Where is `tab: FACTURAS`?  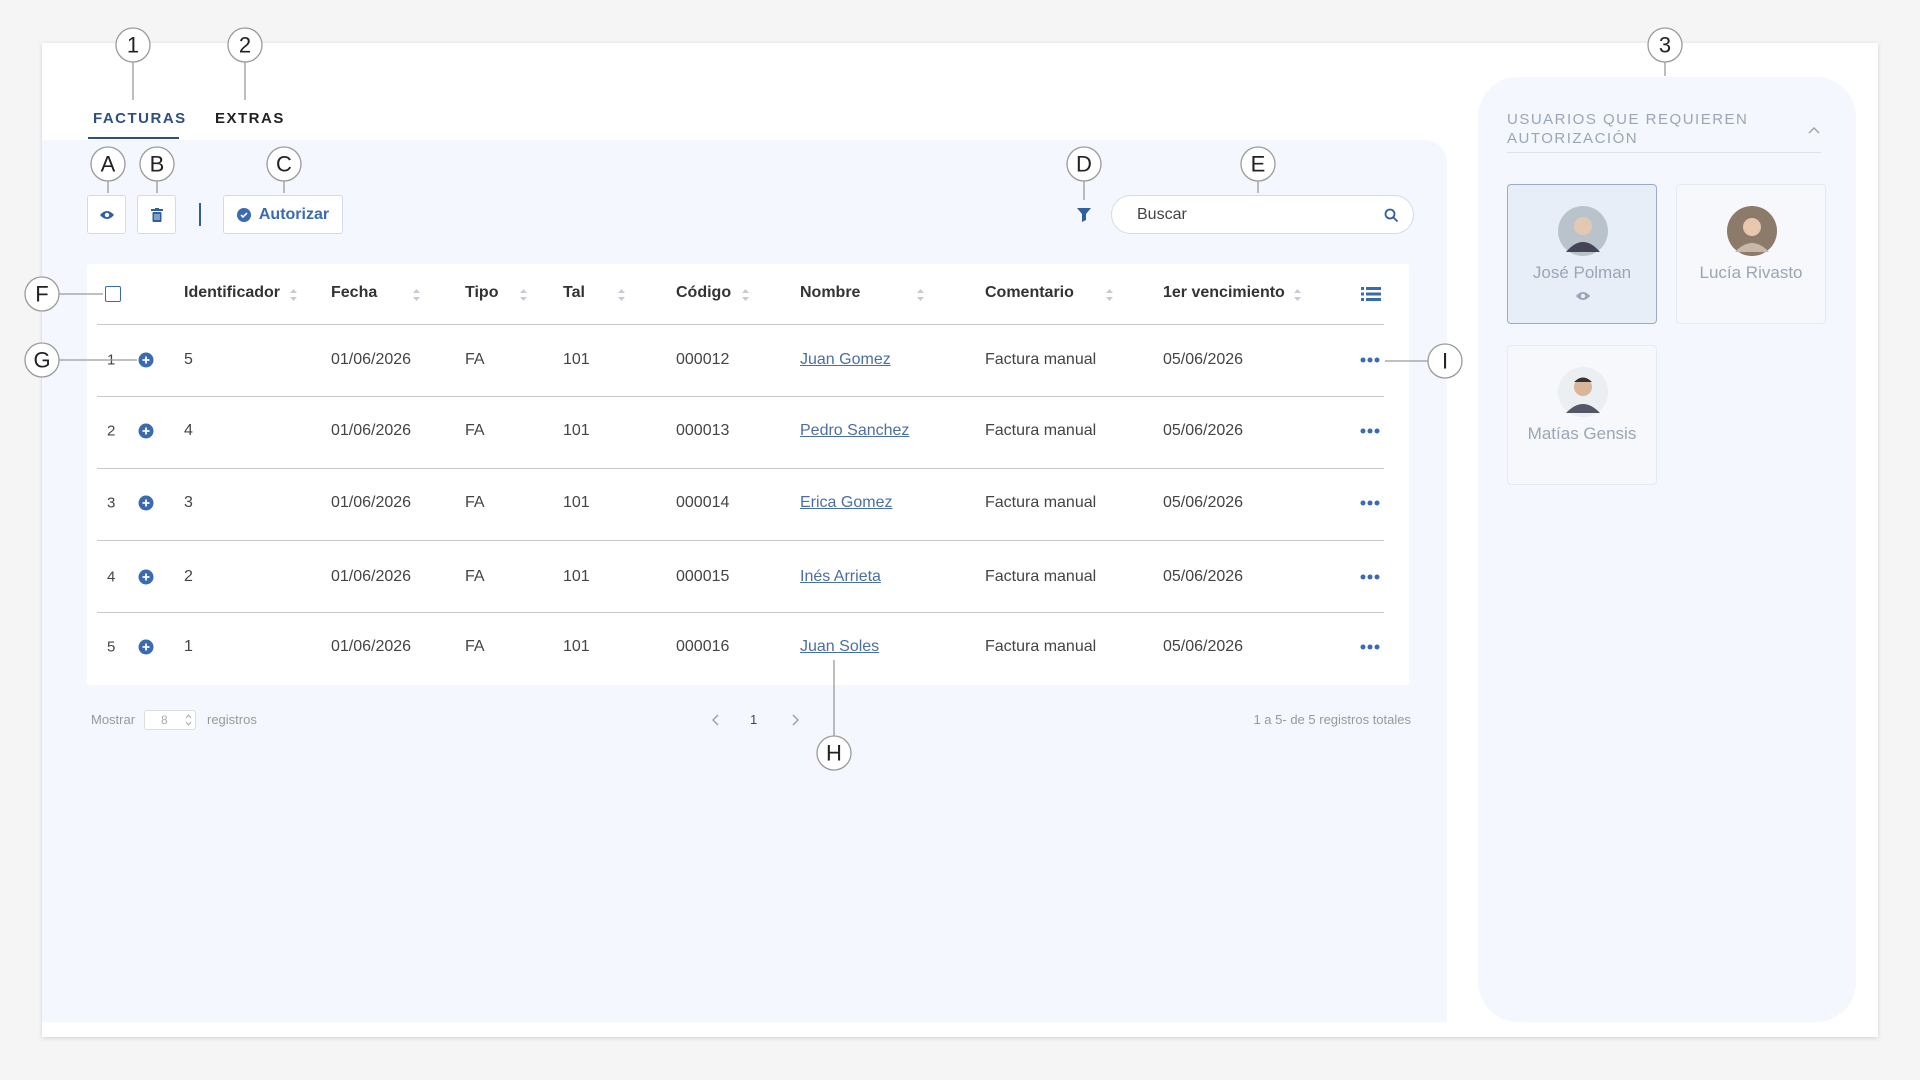 tab: FACTURAS is located at coordinates (140, 118).